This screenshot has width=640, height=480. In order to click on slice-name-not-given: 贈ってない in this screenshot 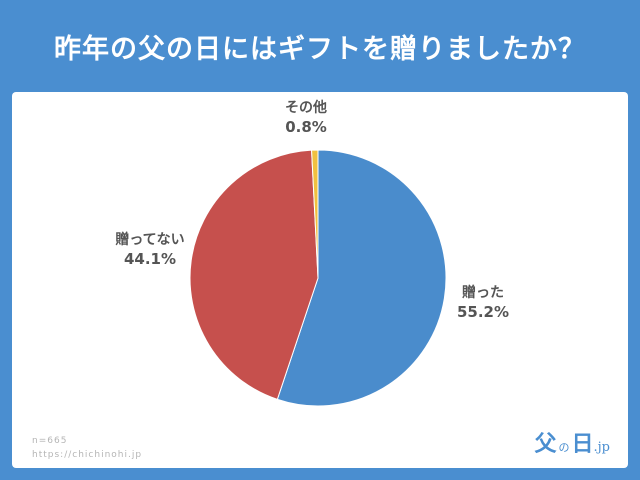, I will do `click(150, 240)`.